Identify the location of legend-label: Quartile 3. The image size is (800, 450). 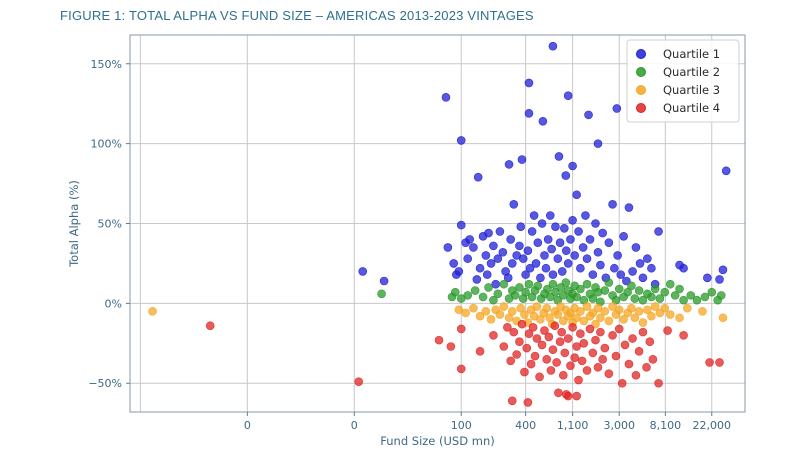
(691, 90).